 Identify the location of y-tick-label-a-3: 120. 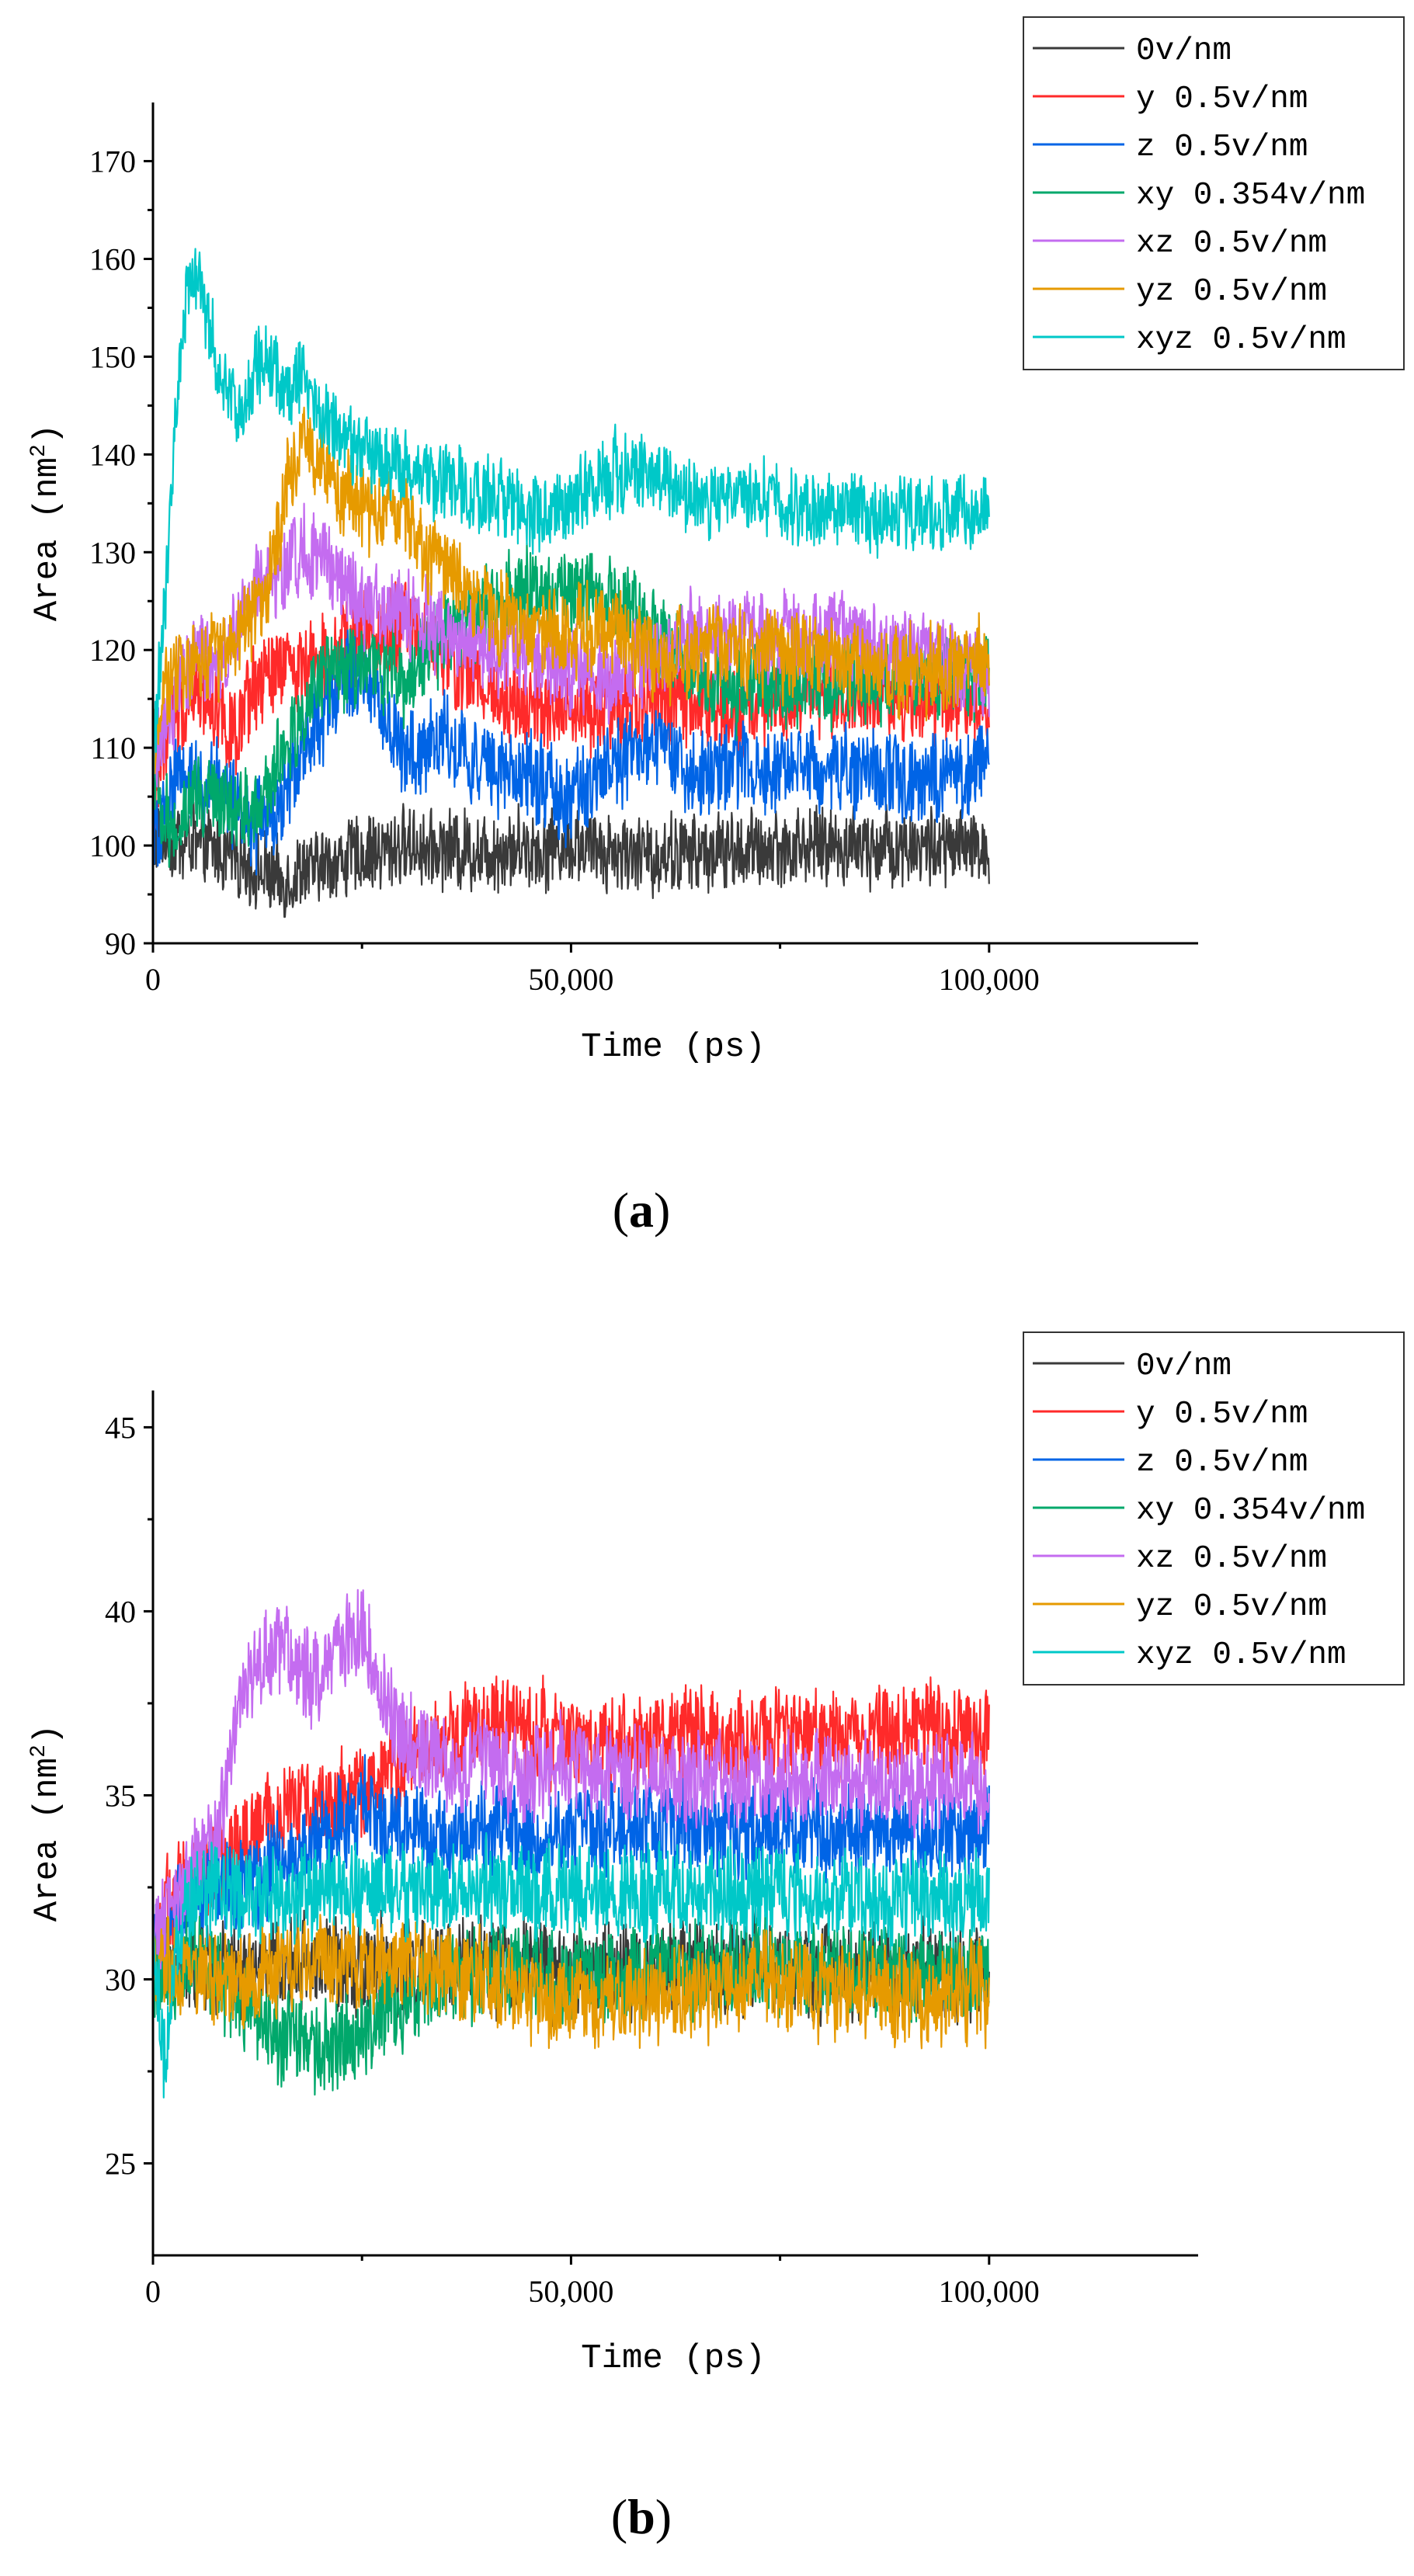
(112, 650).